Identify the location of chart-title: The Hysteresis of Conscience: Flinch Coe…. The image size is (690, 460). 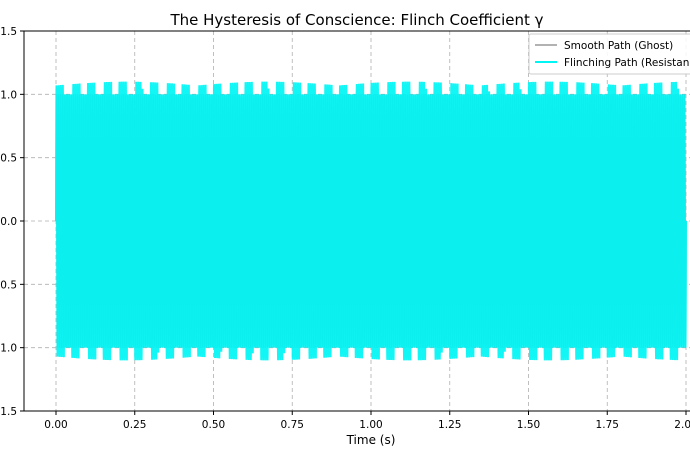
(356, 20).